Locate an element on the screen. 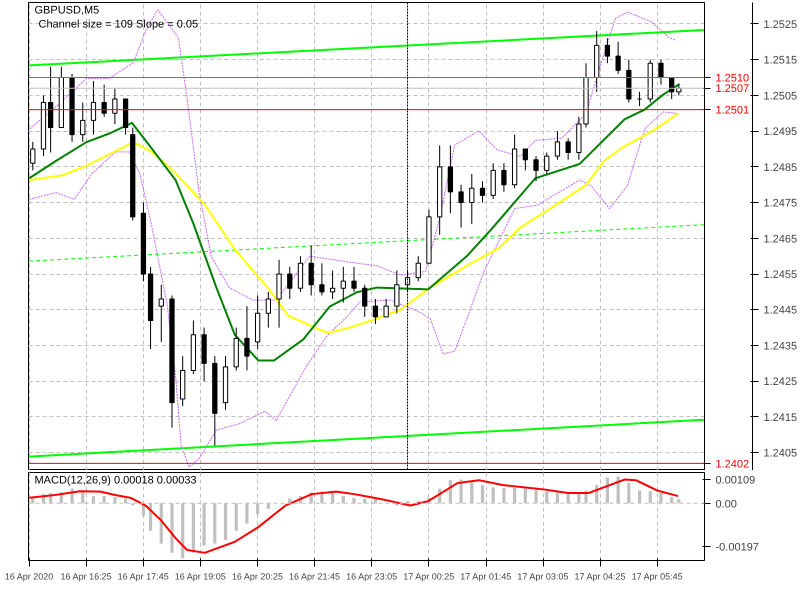 The height and width of the screenshot is (600, 800). ref-line-label: 1.2501 is located at coordinates (733, 110).